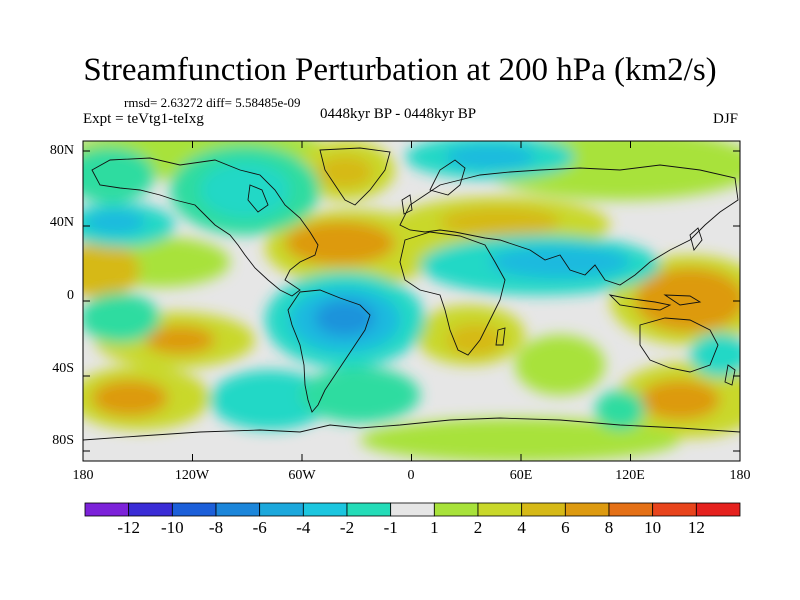 This screenshot has width=800, height=600. I want to click on neg-region-north-pacific-core, so click(115, 222).